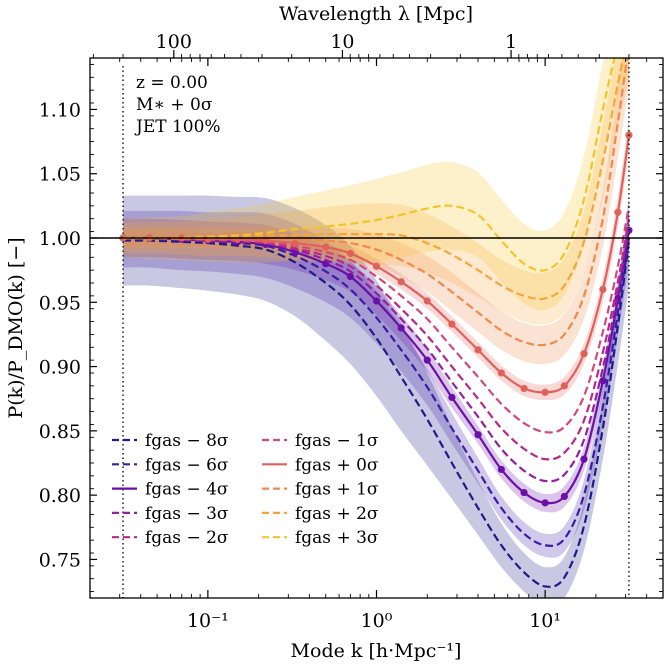  Describe the element at coordinates (342, 42) in the screenshot. I see `top-tick-label: 10` at that location.